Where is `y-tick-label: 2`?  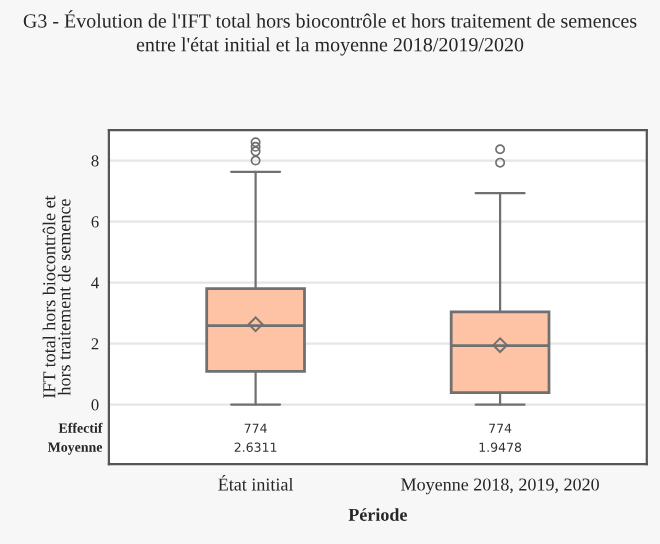 y-tick-label: 2 is located at coordinates (95, 344).